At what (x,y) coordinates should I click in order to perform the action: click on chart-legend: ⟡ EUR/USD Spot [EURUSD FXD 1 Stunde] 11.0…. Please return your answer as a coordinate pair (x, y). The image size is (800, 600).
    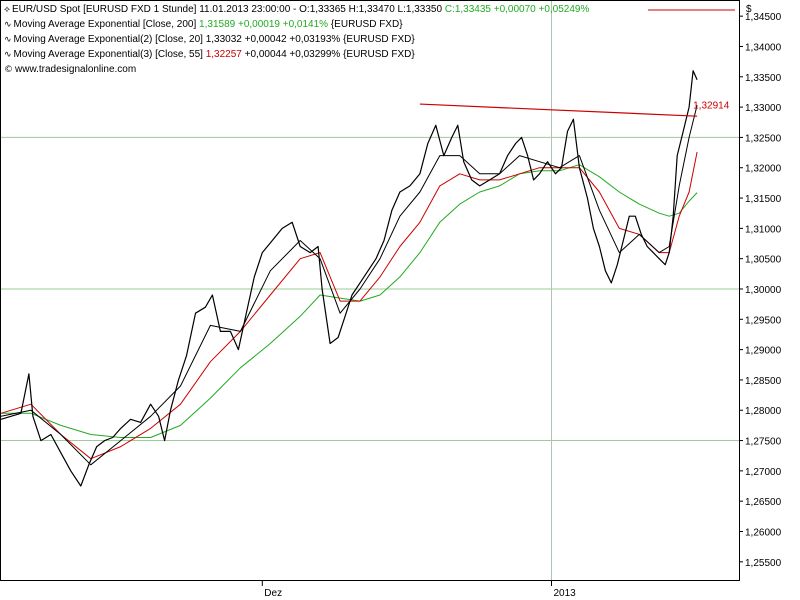
    Looking at the image, I should click on (296, 39).